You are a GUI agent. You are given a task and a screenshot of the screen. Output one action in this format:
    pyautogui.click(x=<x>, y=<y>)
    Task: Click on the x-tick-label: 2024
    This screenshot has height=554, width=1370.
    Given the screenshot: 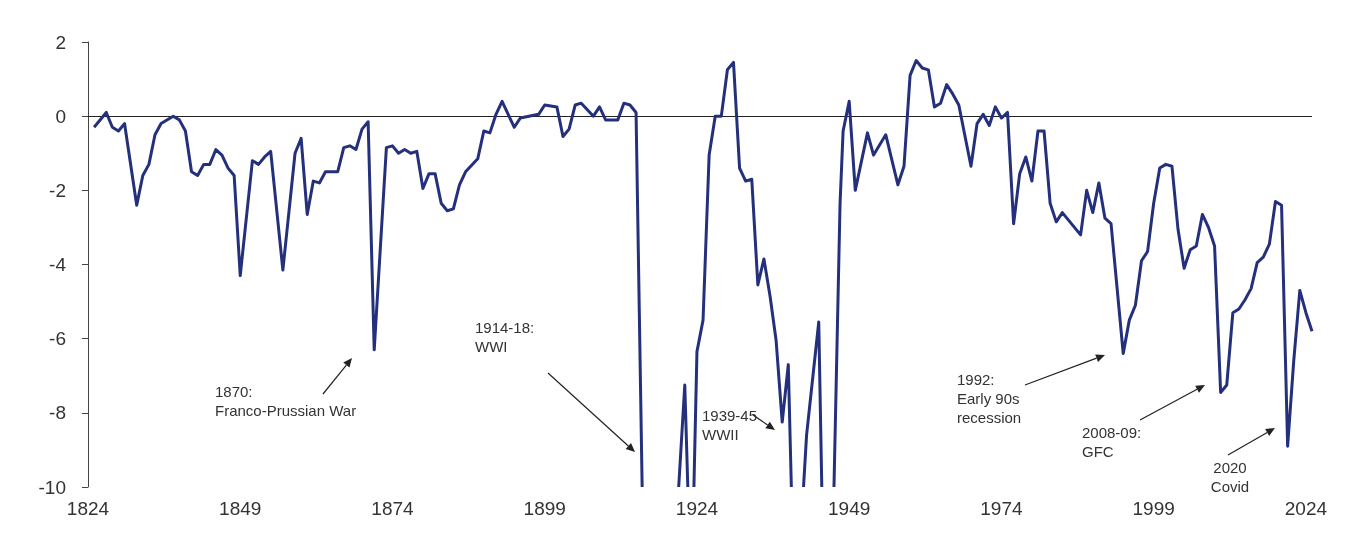 What is the action you would take?
    pyautogui.click(x=1306, y=508)
    